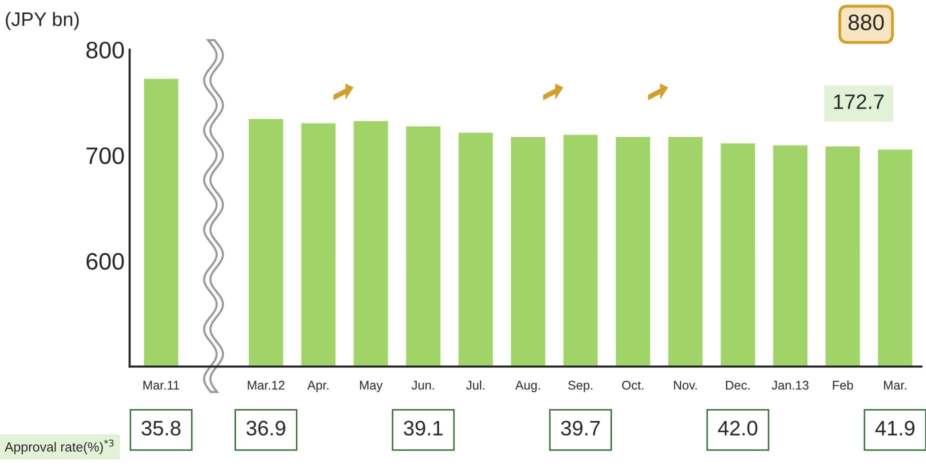 This screenshot has width=926, height=473. I want to click on x-tick-label: Apr., so click(317, 386).